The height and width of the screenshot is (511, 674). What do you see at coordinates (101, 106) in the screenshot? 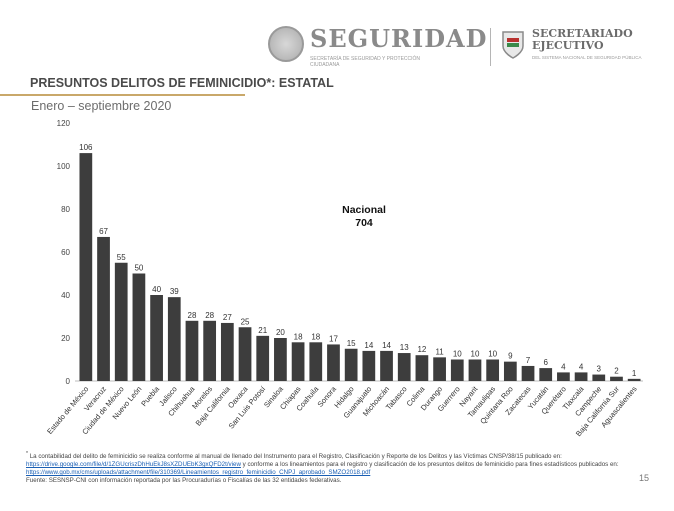
I see `period-subtitle: Enero – septiembre 2020` at bounding box center [101, 106].